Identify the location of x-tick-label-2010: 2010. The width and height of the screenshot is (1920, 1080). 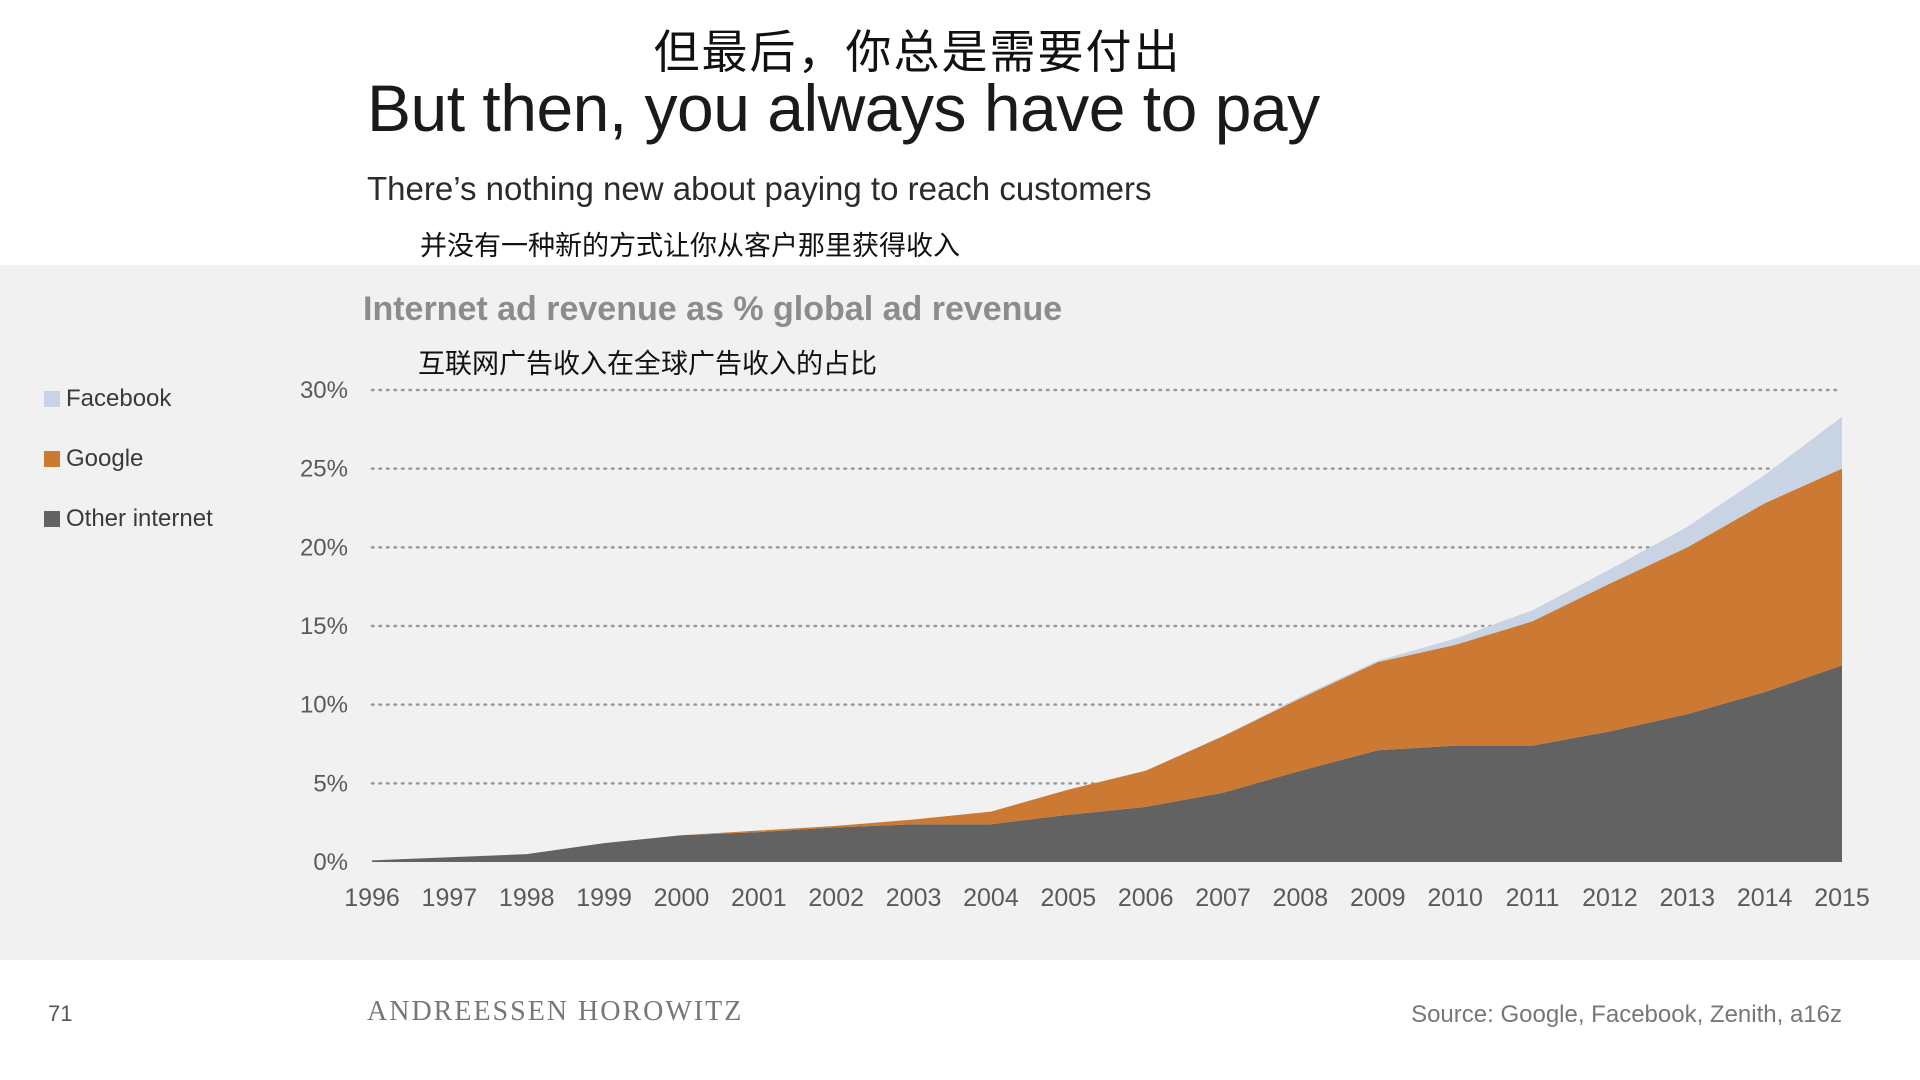
(1455, 898).